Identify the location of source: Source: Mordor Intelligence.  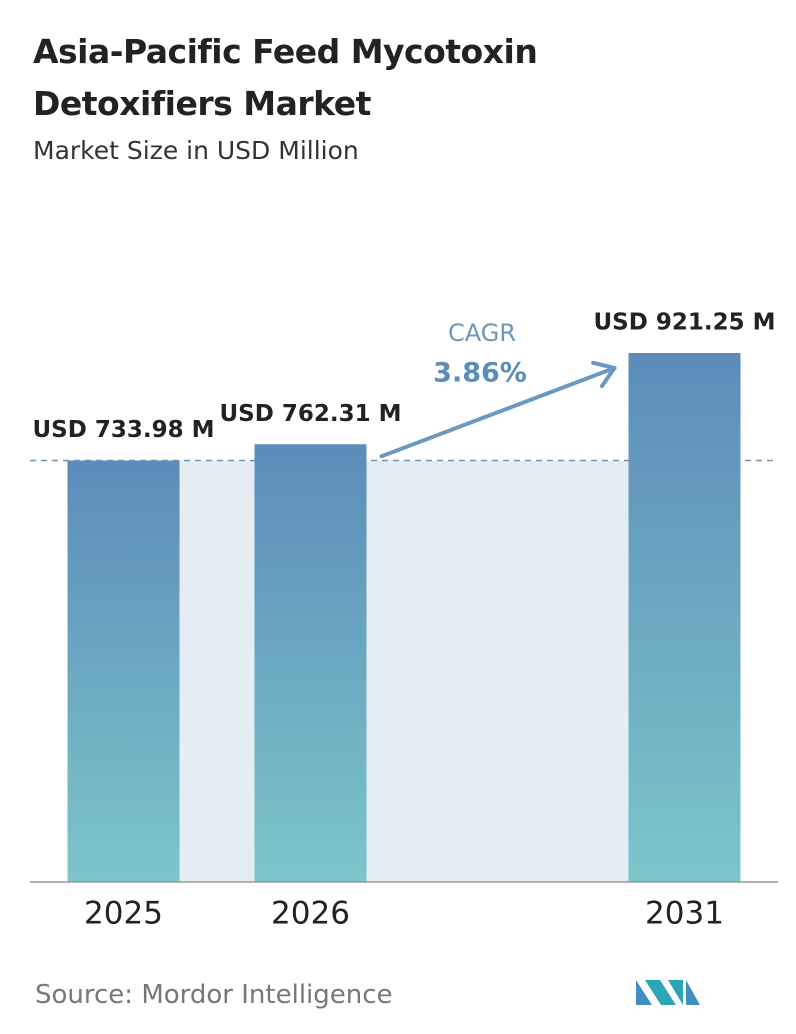
(214, 995).